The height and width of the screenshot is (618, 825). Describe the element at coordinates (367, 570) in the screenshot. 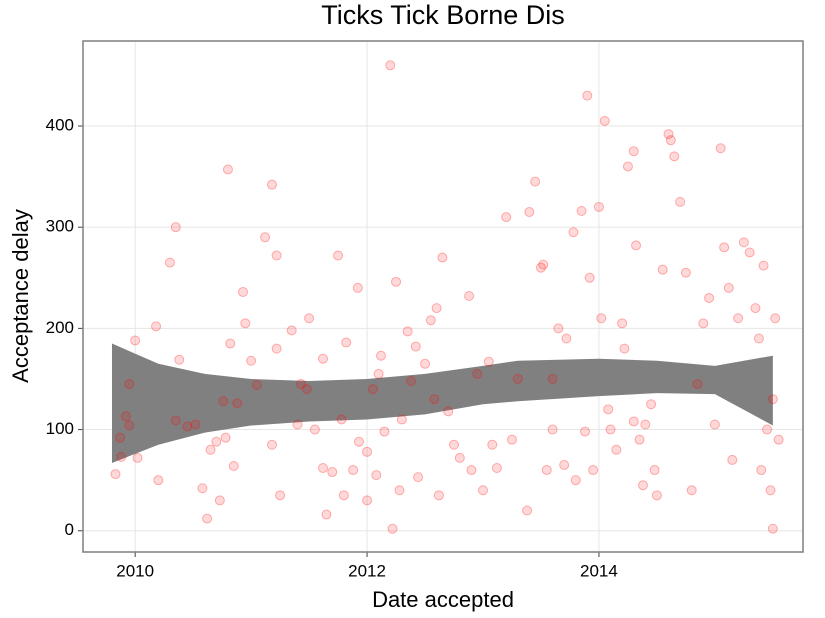

I see `x-tick-label: 2012` at that location.